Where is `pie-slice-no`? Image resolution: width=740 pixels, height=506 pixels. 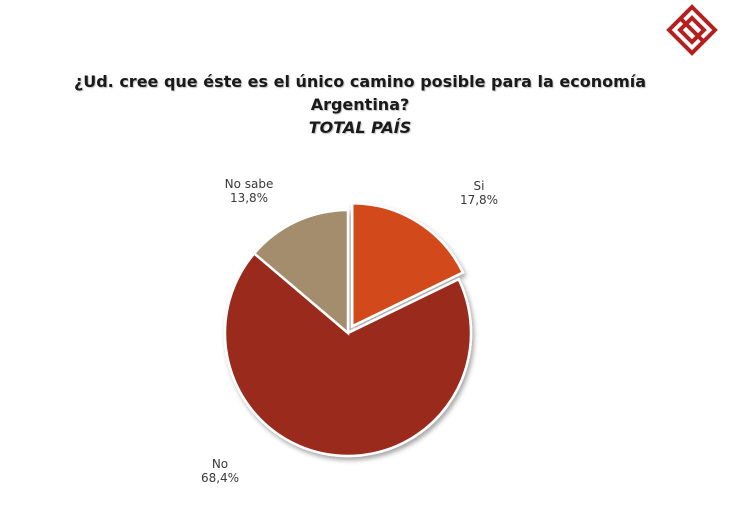 pie-slice-no is located at coordinates (348, 354).